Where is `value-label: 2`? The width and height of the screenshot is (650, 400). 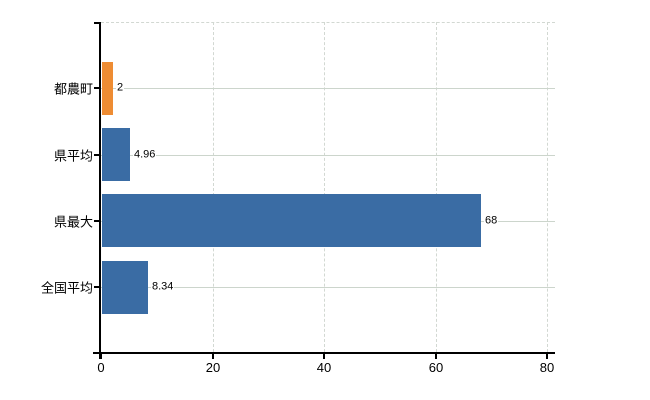
value-label: 2 is located at coordinates (120, 88).